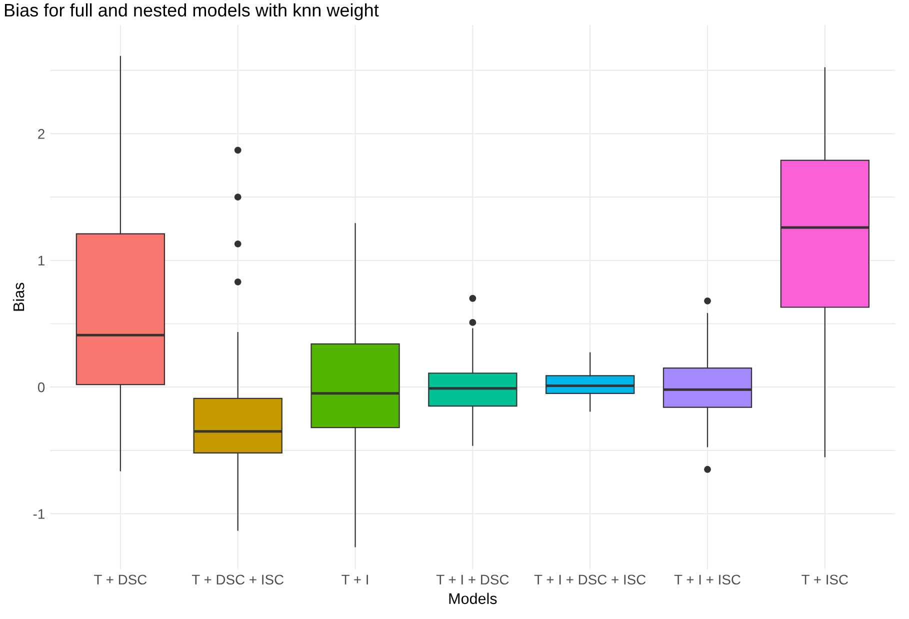 Image resolution: width=909 pixels, height=619 pixels. I want to click on x-tick-label: T + DSC, so click(120, 579).